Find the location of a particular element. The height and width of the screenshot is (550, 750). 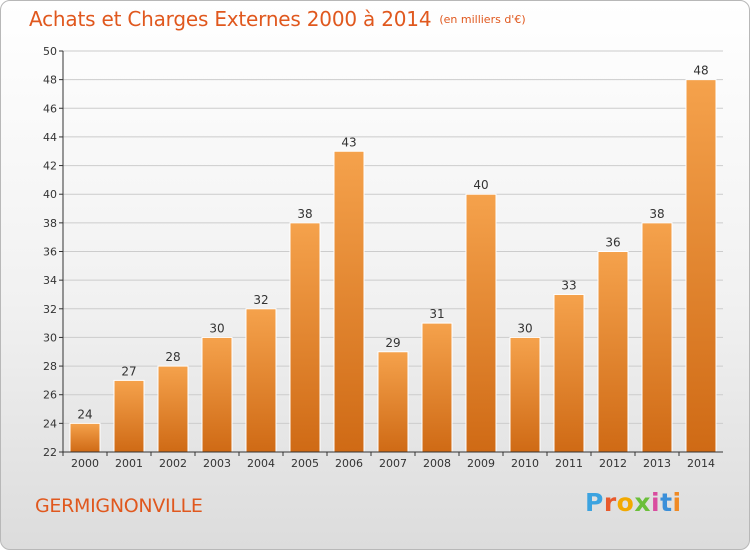

y-tick-label: 28 is located at coordinates (50, 366).